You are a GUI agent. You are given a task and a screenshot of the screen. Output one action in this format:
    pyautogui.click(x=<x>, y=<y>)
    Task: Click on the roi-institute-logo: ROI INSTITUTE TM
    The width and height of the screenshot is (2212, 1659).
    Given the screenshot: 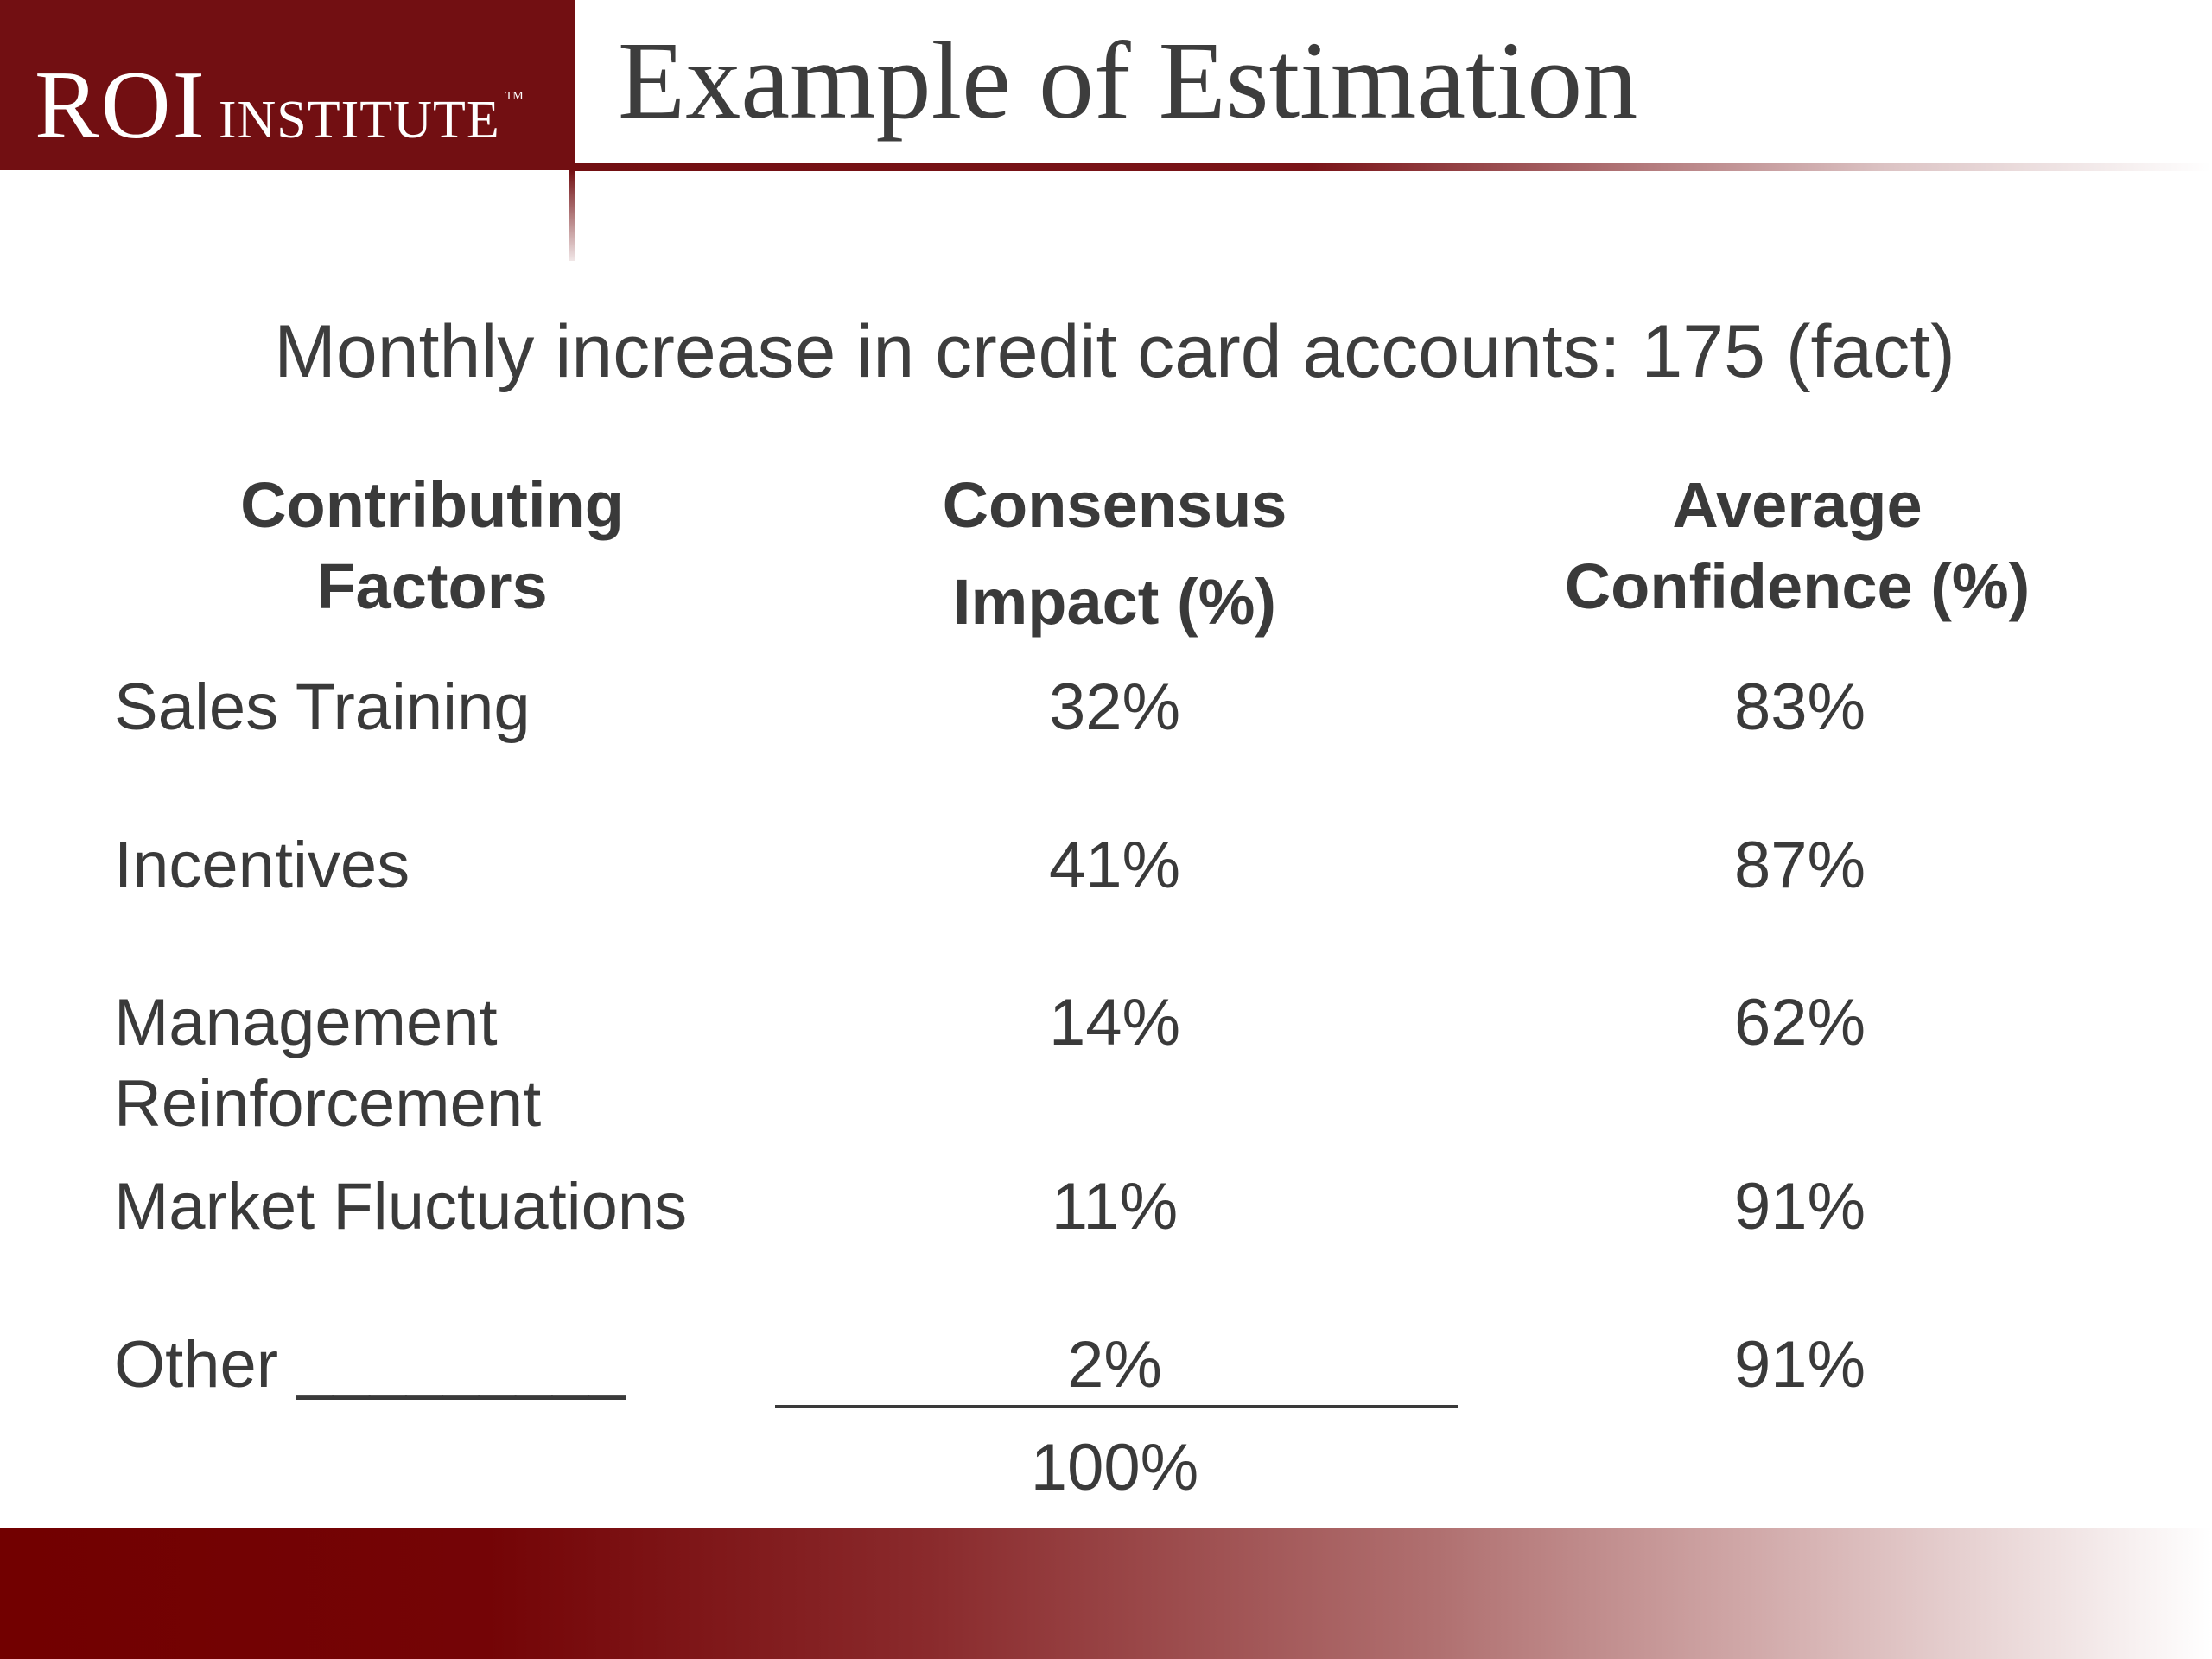 What is the action you would take?
    pyautogui.click(x=279, y=106)
    